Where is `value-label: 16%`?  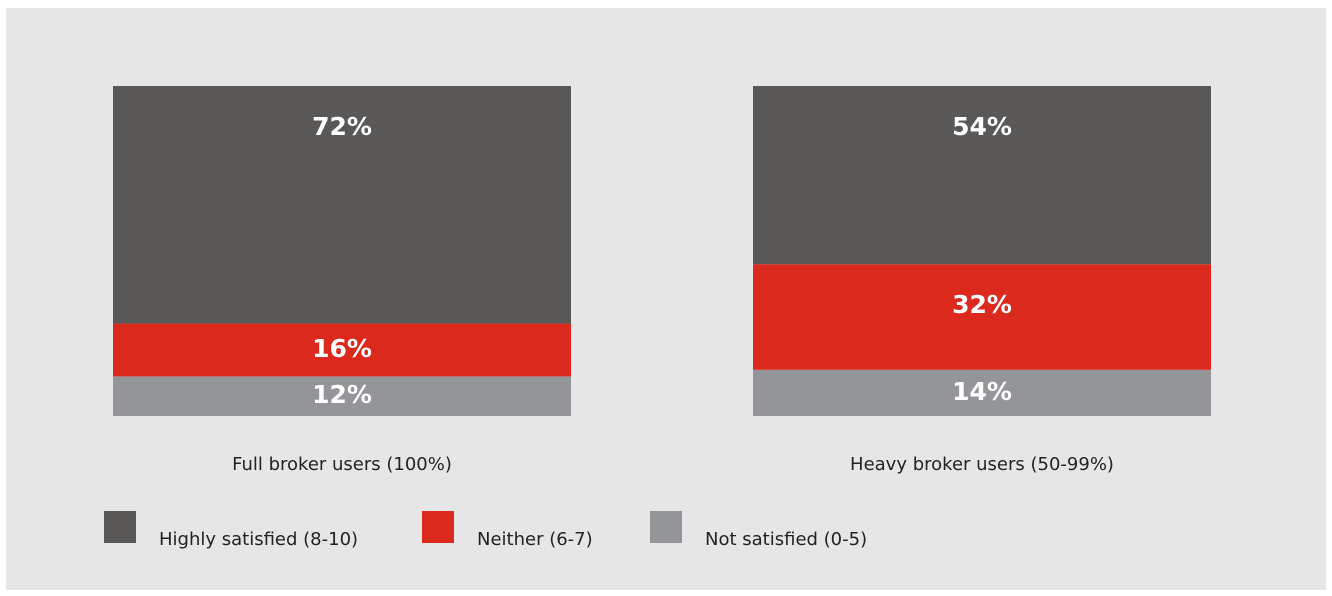
value-label: 16% is located at coordinates (342, 348).